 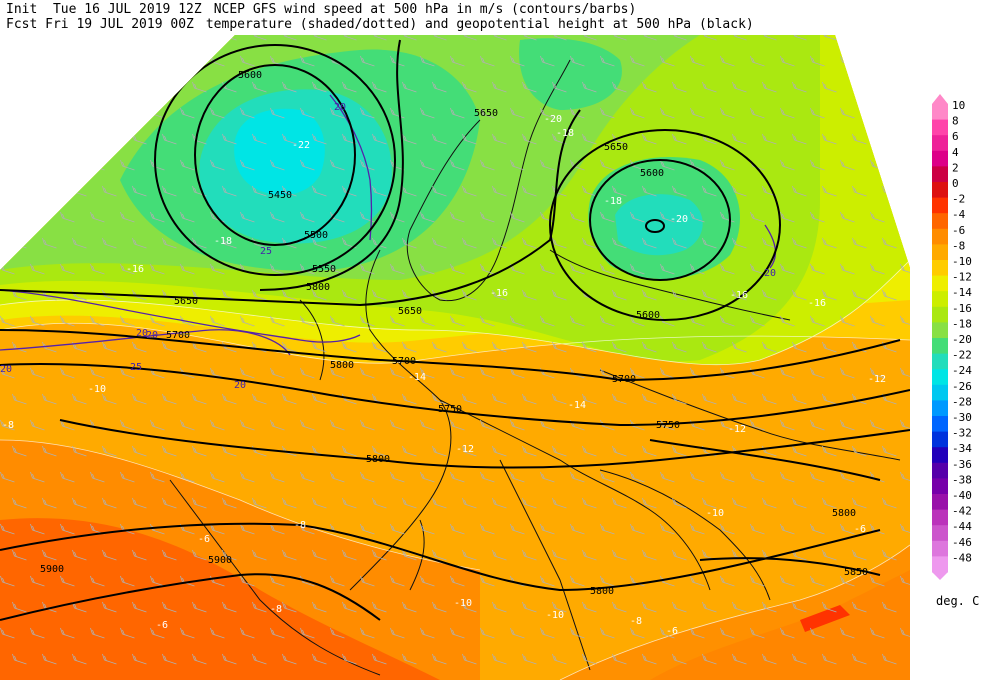 What do you see at coordinates (962, 370) in the screenshot?
I see `legend-label: -24` at bounding box center [962, 370].